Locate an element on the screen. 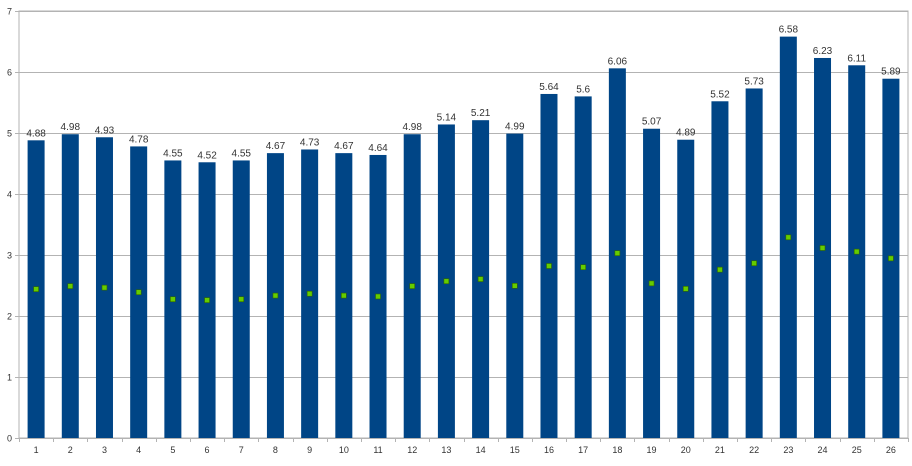 The image size is (912, 466). x-tick-label: 19 is located at coordinates (652, 450).